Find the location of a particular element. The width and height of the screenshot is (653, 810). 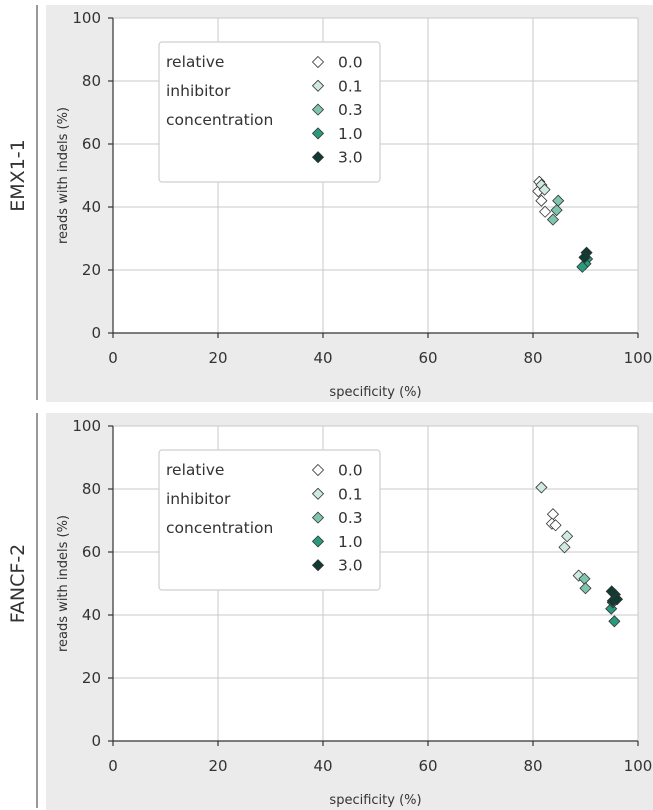

row-label: FANCF-2 is located at coordinates (18, 584).